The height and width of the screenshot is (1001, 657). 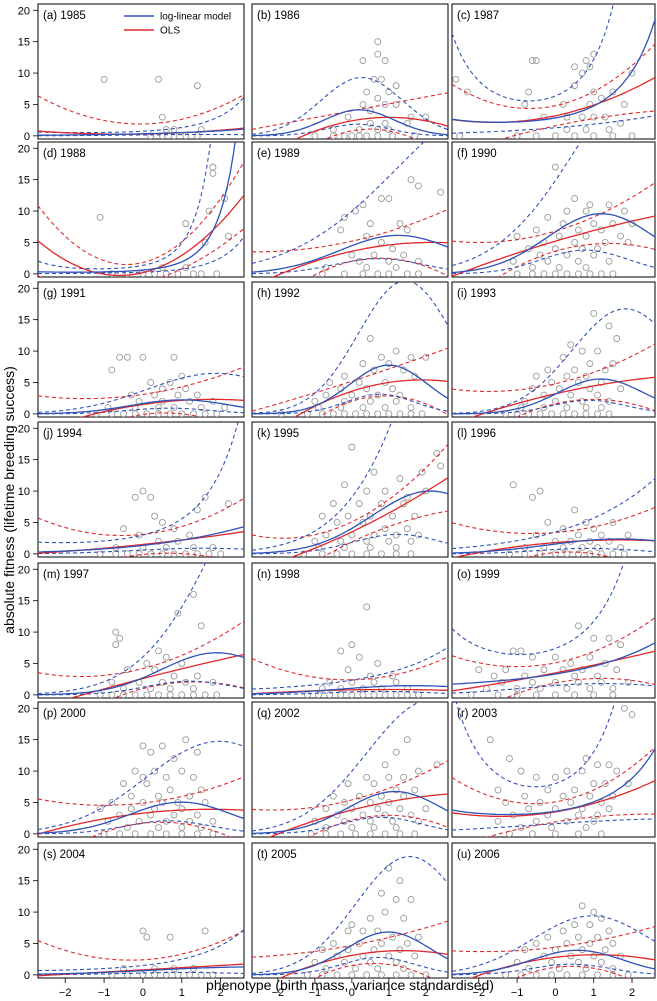 I want to click on panel-b-1986: (b) 1986, so click(x=350, y=71).